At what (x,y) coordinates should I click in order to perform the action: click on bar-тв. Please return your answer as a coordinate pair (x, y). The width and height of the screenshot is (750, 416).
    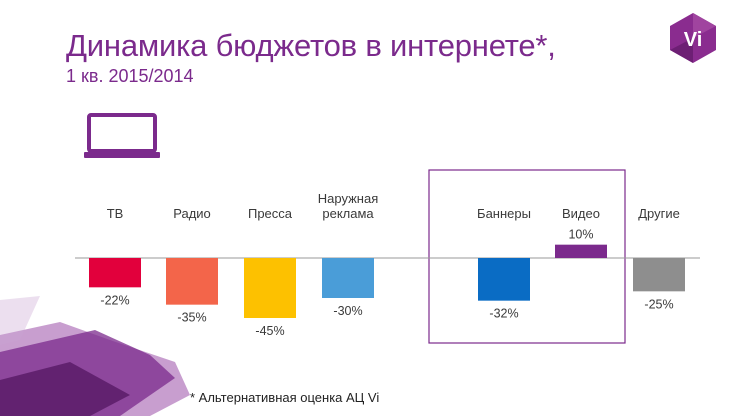
    Looking at the image, I should click on (115, 273).